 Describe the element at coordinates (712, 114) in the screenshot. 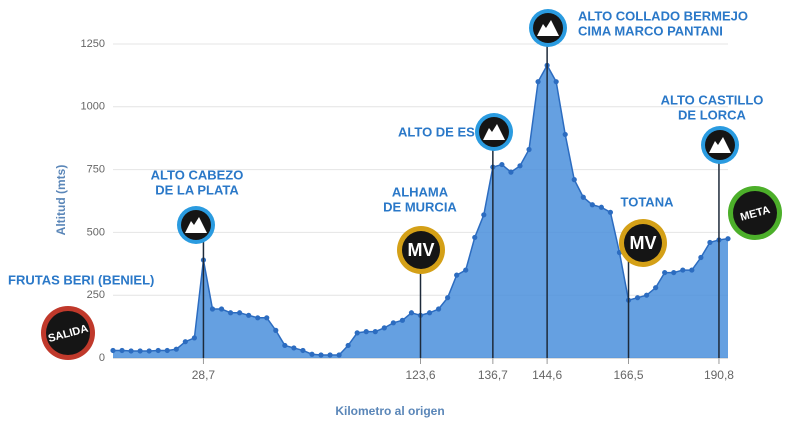

I see `annotation: DE LORCA` at that location.